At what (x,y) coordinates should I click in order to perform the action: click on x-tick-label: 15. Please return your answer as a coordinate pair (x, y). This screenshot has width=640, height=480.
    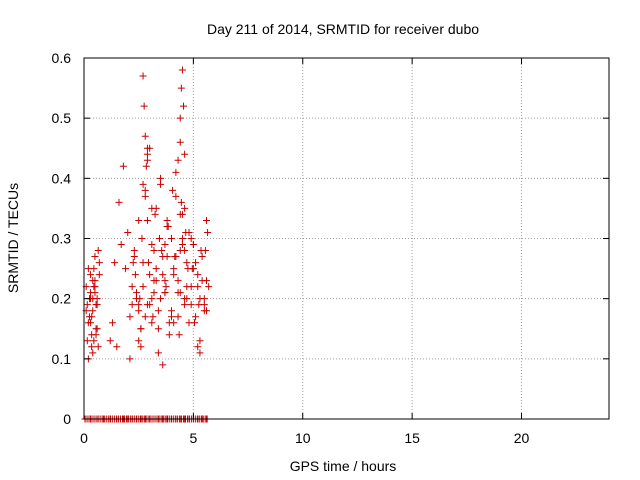
    Looking at the image, I should click on (412, 438).